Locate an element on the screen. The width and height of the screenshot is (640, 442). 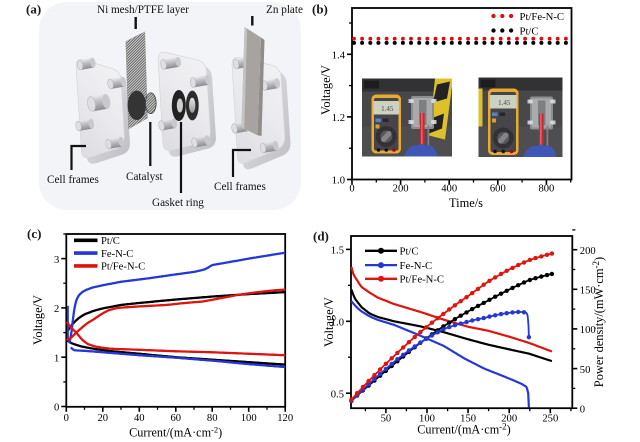
svg-text: 400 is located at coordinates (449, 189).